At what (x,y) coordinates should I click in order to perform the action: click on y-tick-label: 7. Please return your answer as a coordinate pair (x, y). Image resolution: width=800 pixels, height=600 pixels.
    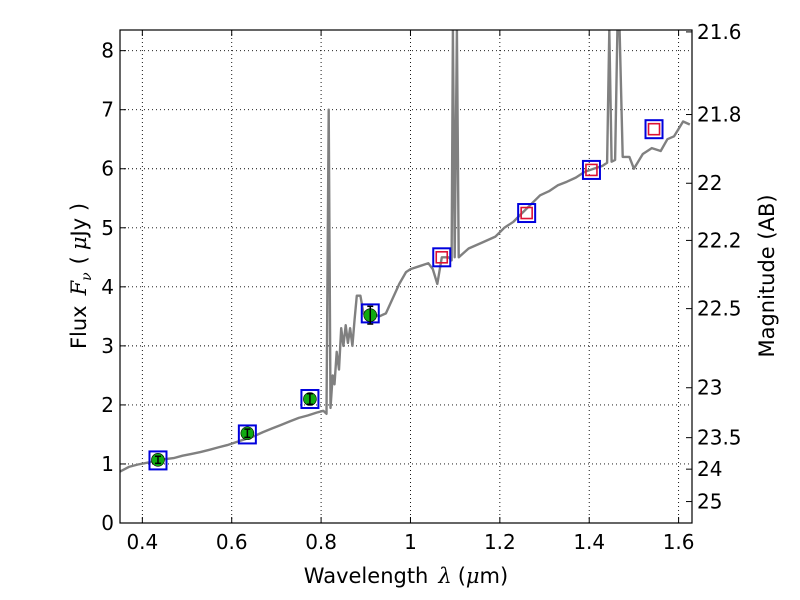
    Looking at the image, I should click on (107, 110).